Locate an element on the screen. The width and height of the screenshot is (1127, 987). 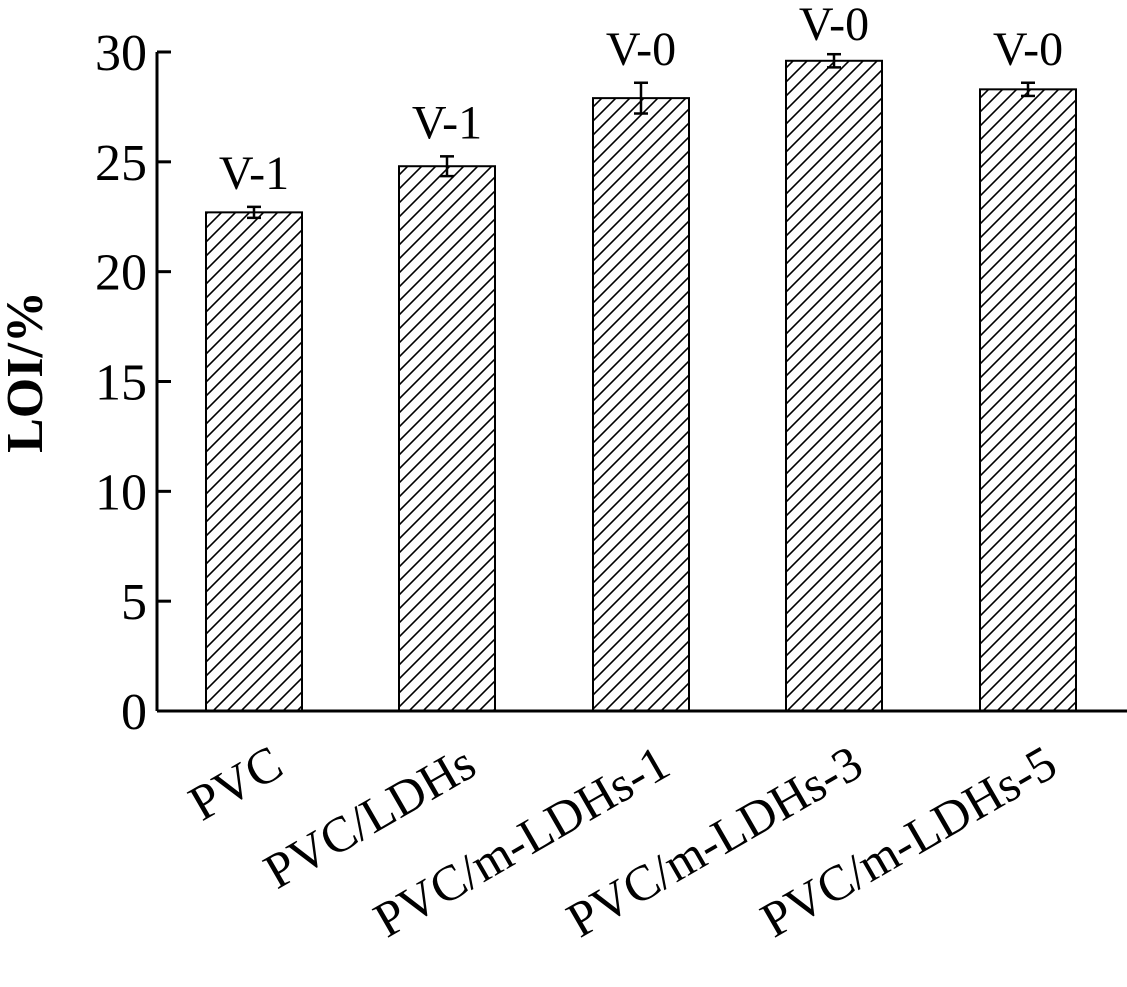
y-axis-ticks: 0 5 10 15 20 25 30 is located at coordinates (133, 383).